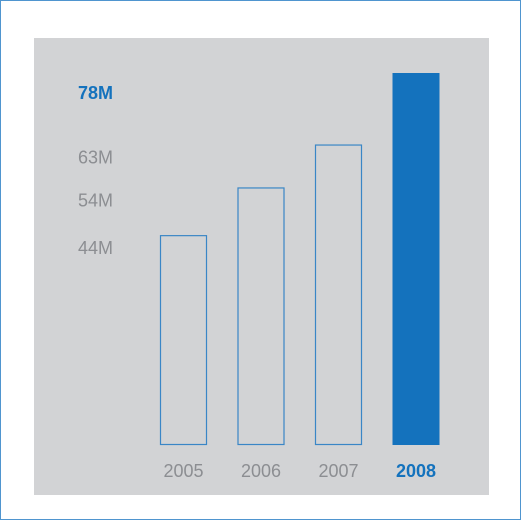 This screenshot has height=520, width=521. I want to click on bar-2006, so click(261, 316).